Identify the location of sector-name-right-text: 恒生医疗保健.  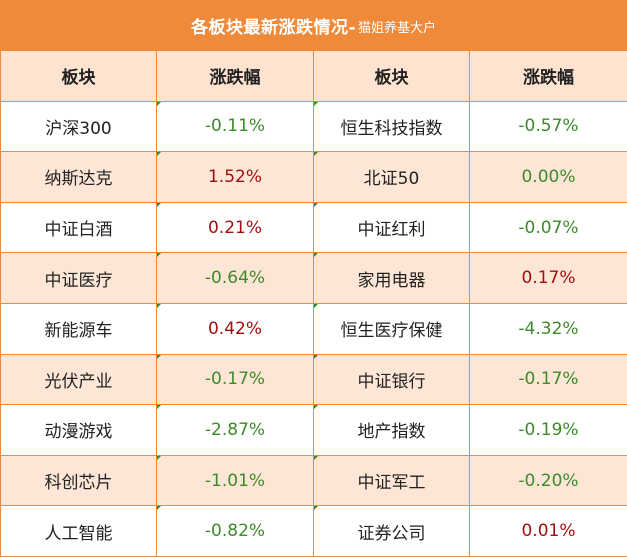
(391, 331).